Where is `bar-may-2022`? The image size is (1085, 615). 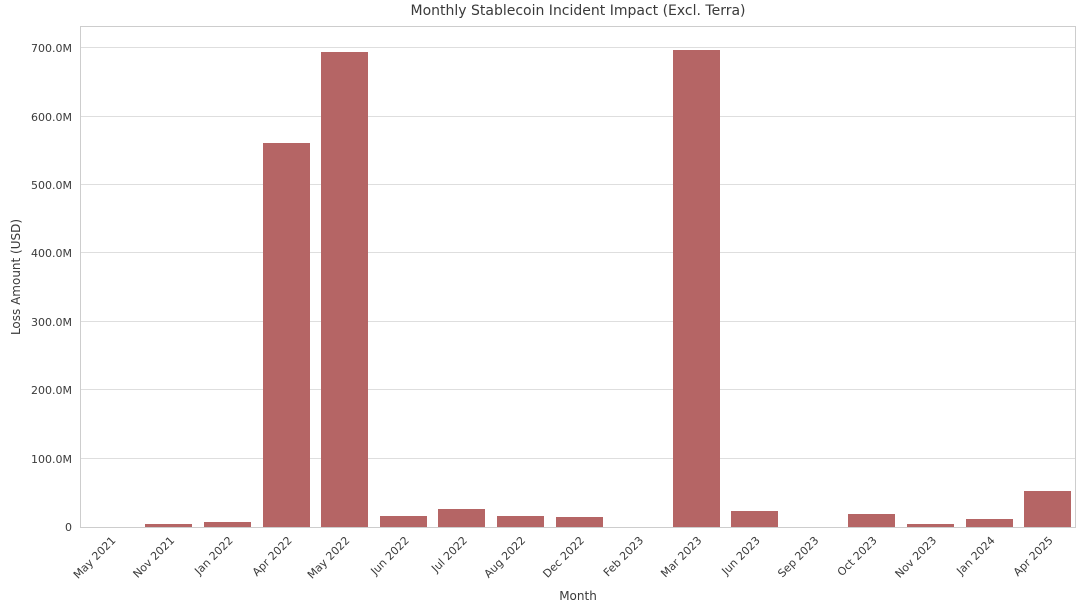 bar-may-2022 is located at coordinates (345, 289).